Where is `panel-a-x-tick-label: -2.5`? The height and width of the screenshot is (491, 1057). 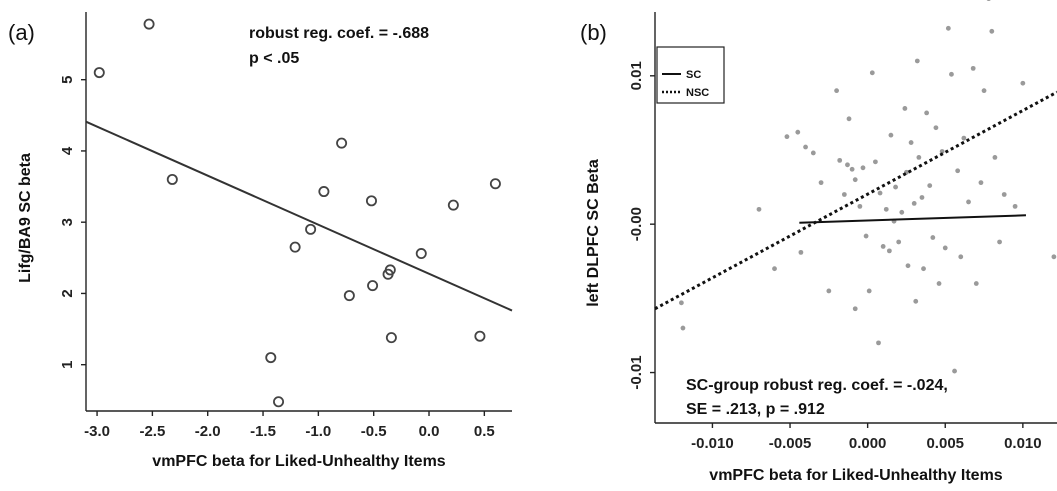
panel-a-x-tick-label: -2.5 is located at coordinates (152, 431).